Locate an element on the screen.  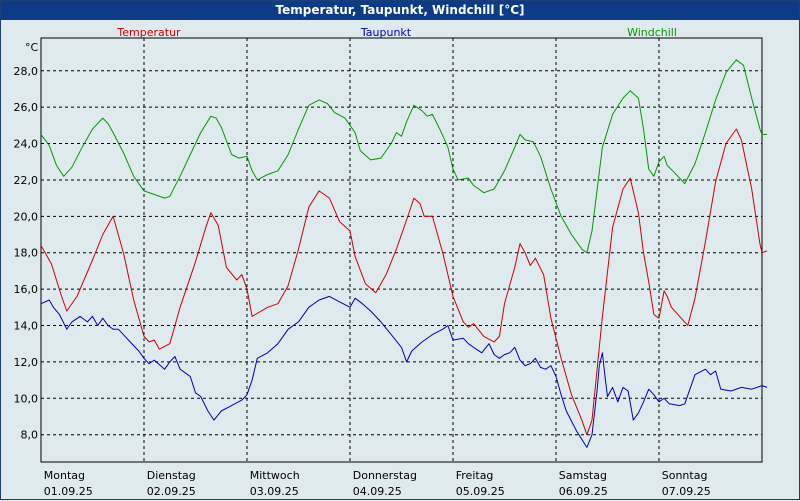
y-tick-label: 8,0 is located at coordinates (30, 435).